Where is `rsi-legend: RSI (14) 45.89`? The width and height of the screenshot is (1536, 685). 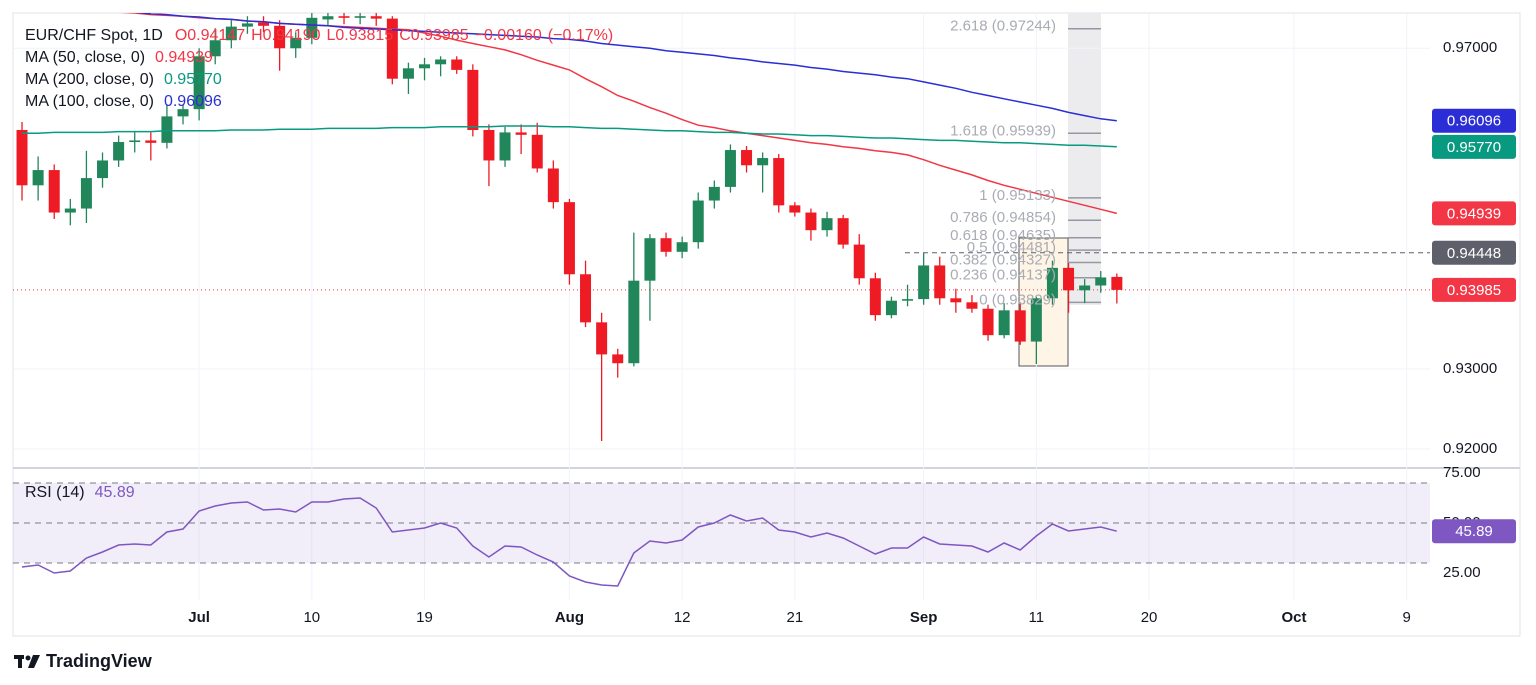
rsi-legend: RSI (14) 45.89 is located at coordinates (80, 492).